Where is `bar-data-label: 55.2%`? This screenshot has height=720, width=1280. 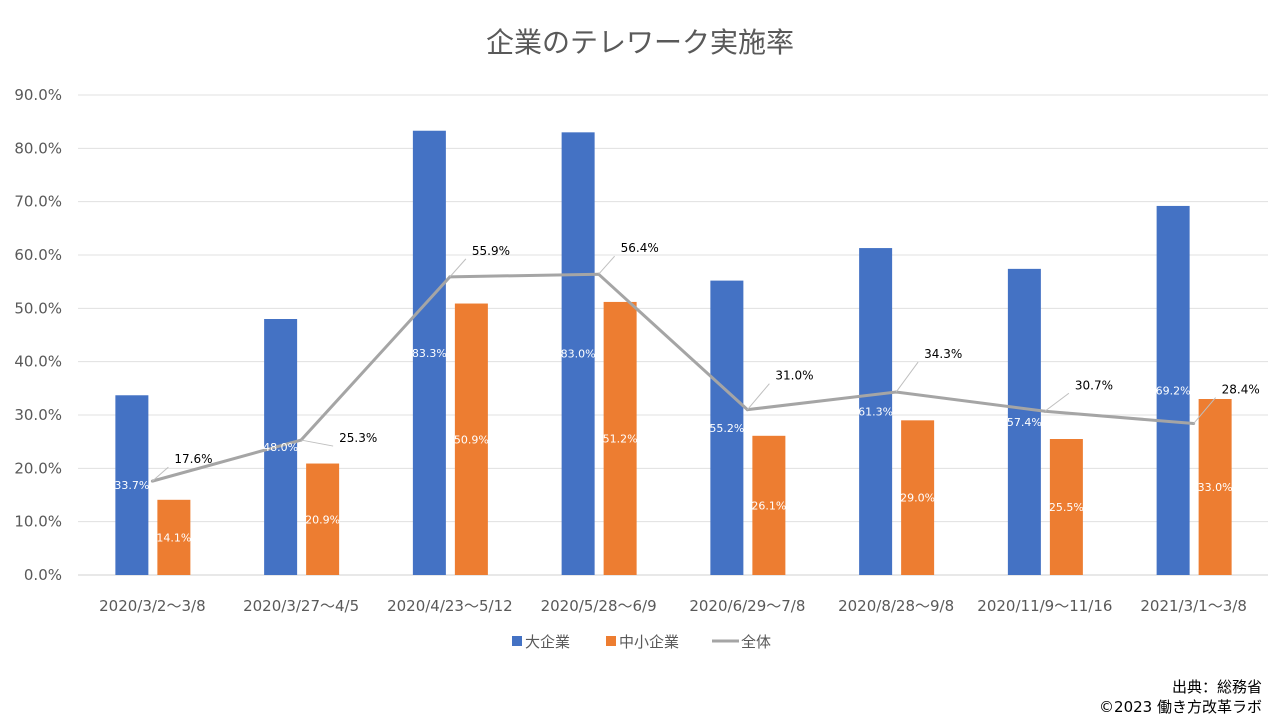 bar-data-label: 55.2% is located at coordinates (726, 428).